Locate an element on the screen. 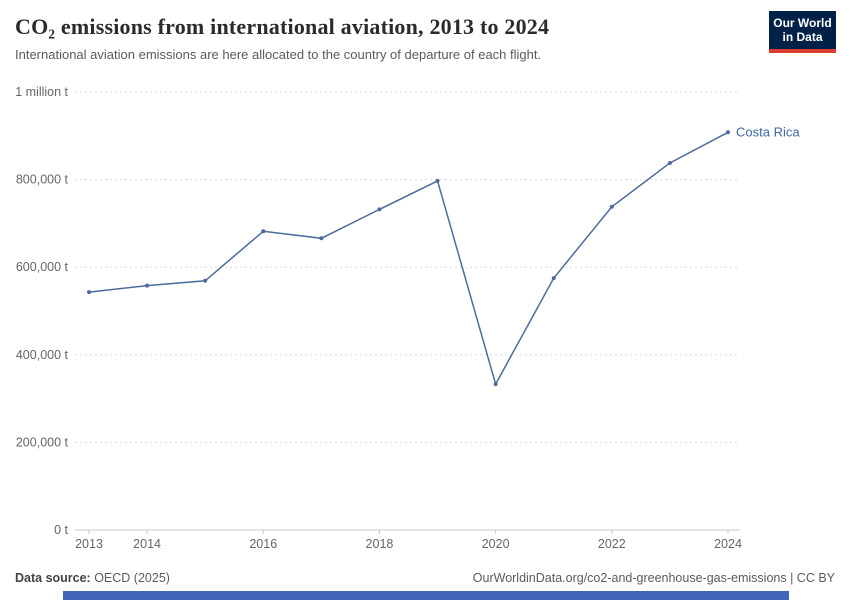  y-tick-label: 1 million t is located at coordinates (41, 92).